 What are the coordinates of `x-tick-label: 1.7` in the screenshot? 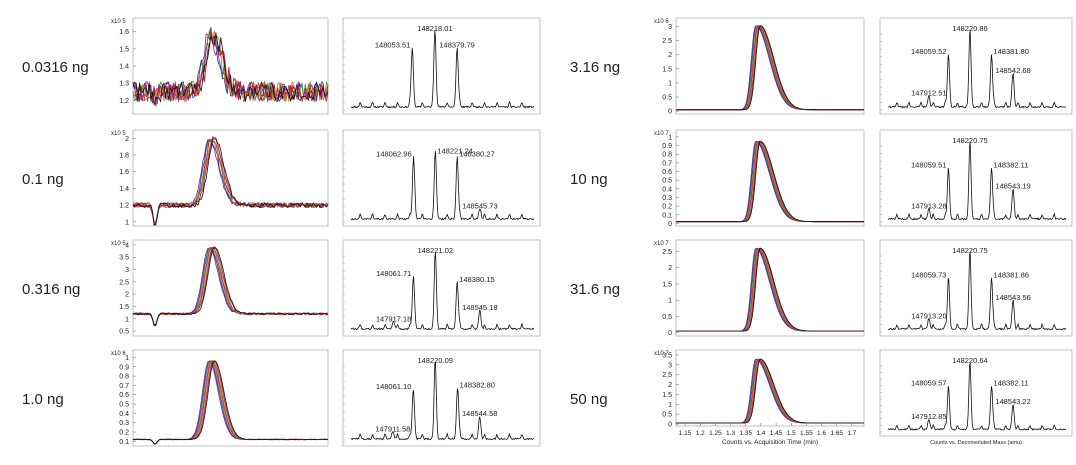 It's located at (851, 433).